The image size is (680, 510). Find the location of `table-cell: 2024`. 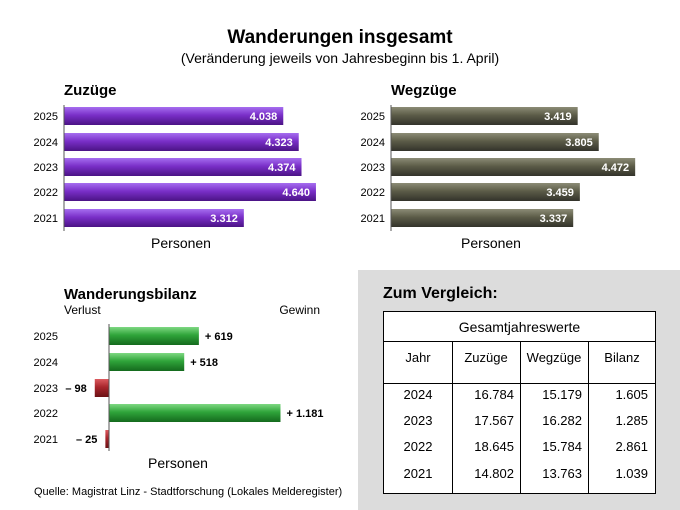

table-cell: 2024 is located at coordinates (418, 394).